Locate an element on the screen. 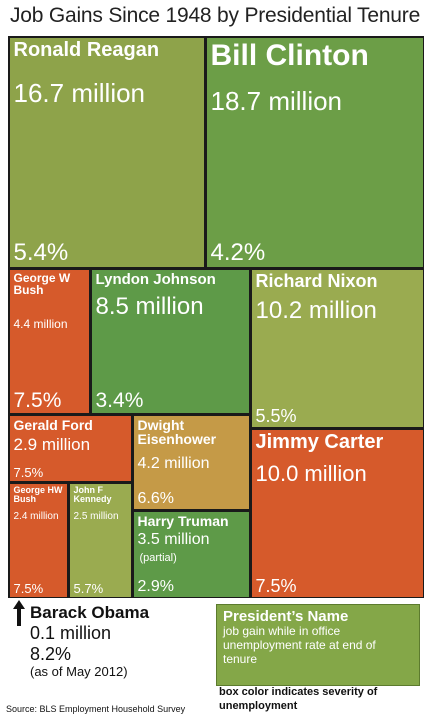 The width and height of the screenshot is (430, 720). tile-name-truman: Harry Truman is located at coordinates (183, 520).